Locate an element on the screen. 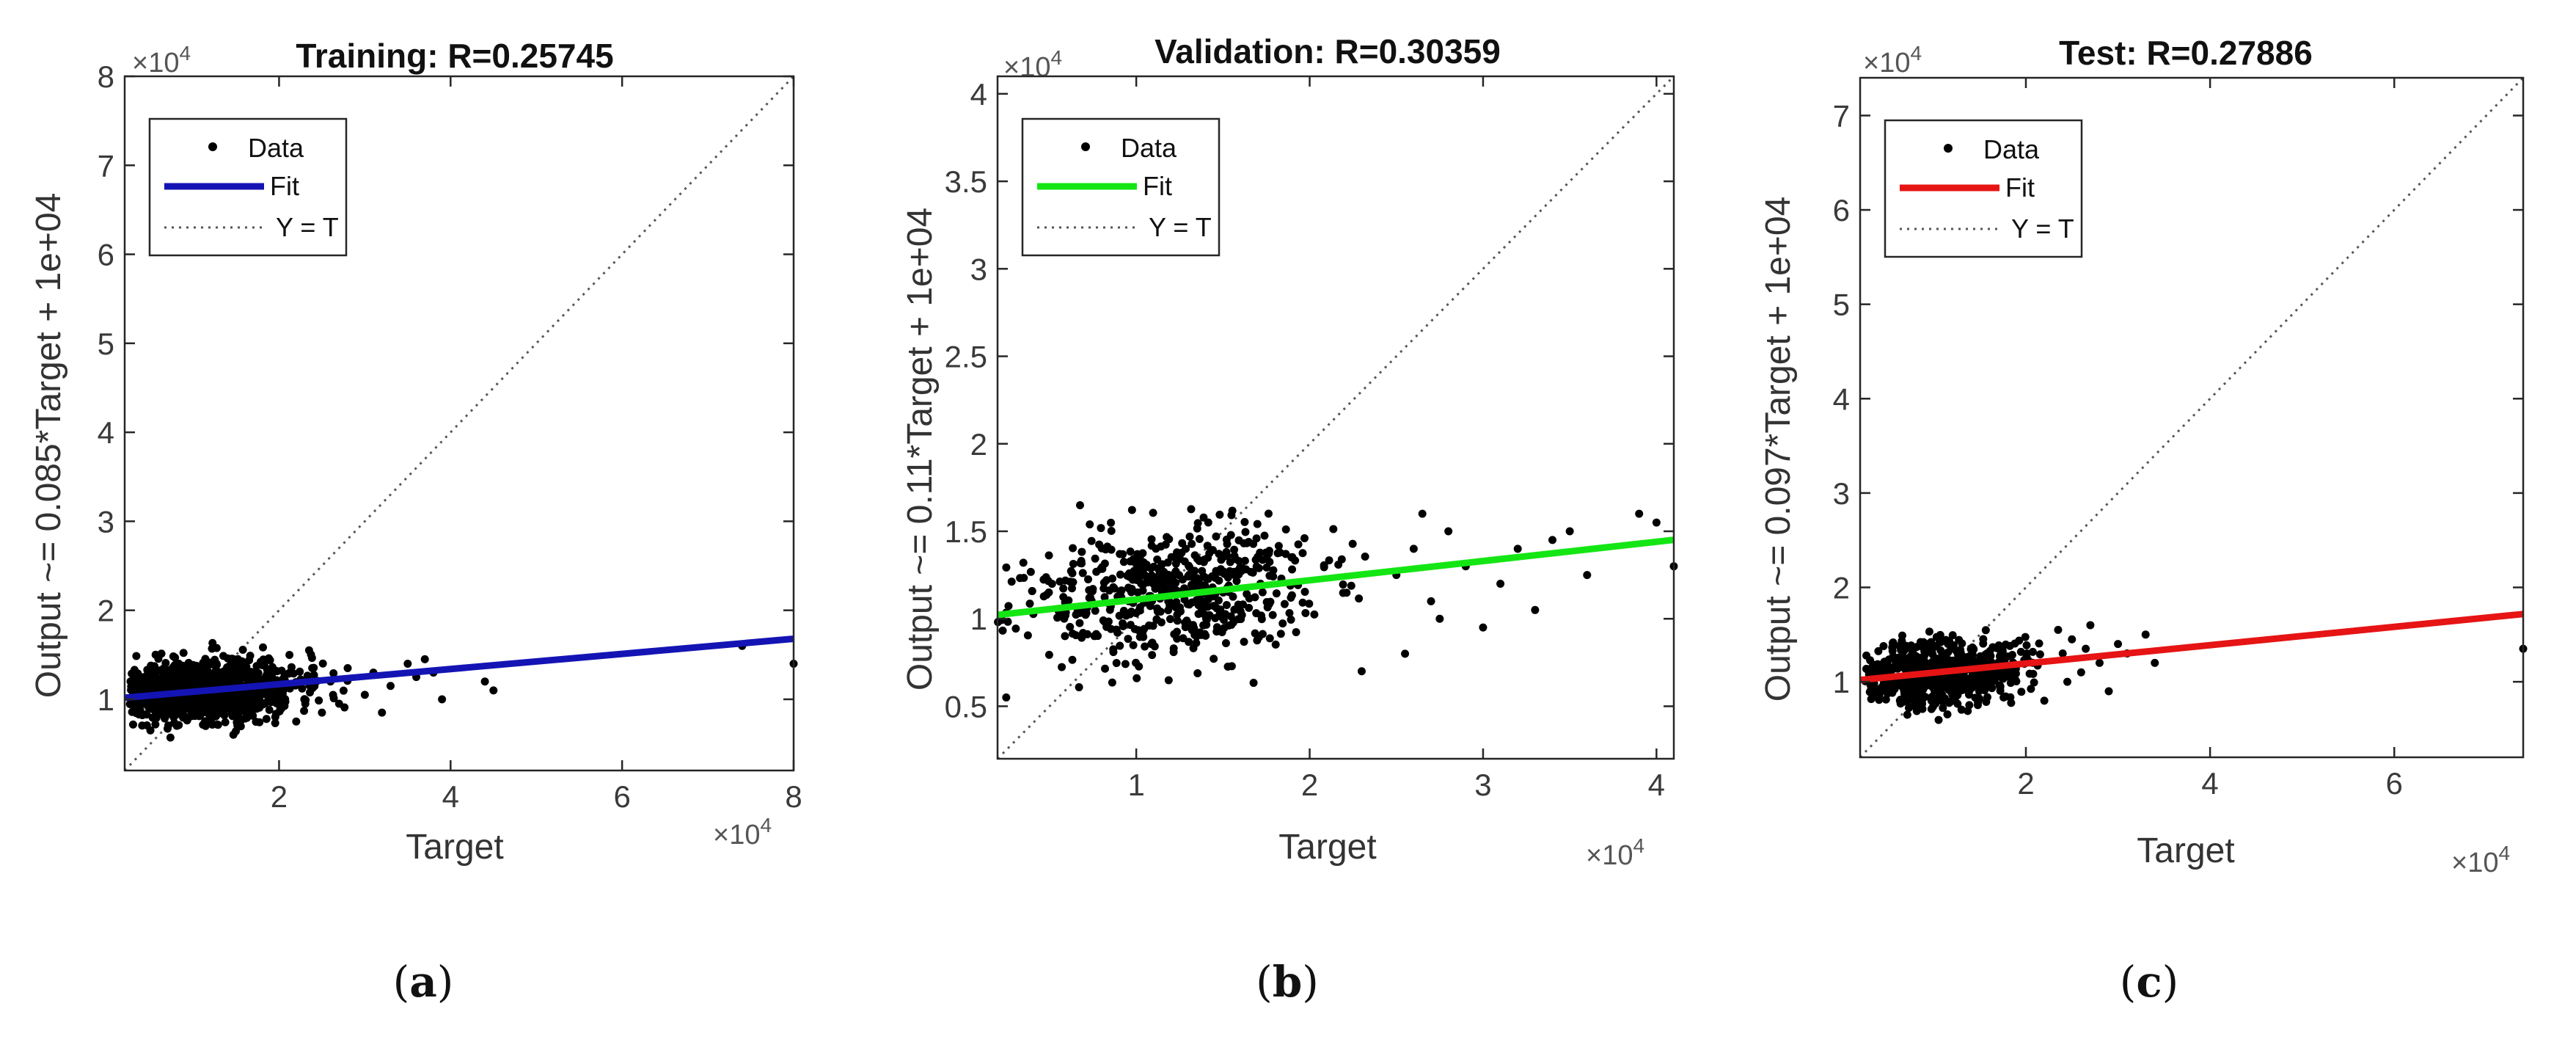 This screenshot has height=1042, width=2576. y-tick-label: 7 is located at coordinates (106, 166).